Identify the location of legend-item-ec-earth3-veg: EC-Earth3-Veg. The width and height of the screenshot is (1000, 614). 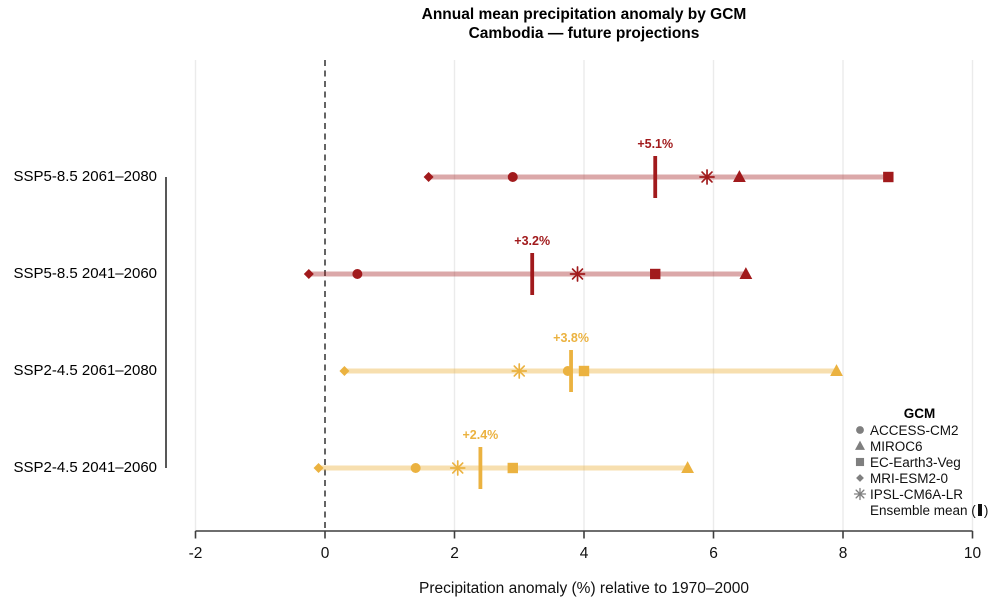
(926, 462).